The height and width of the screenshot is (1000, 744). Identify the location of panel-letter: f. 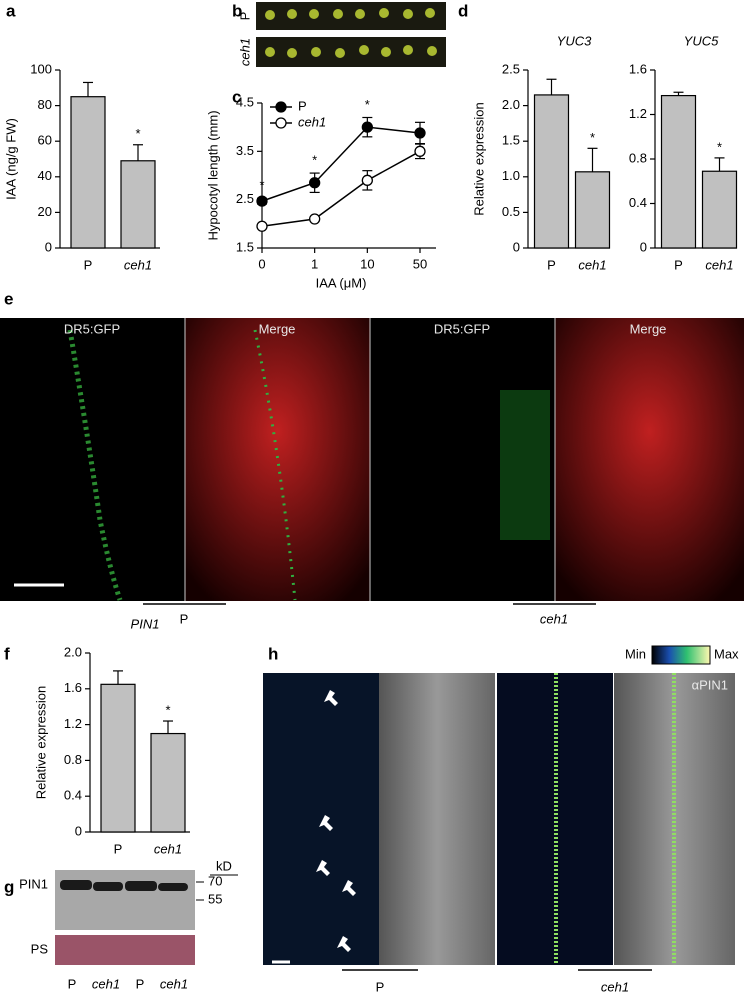
(7, 653).